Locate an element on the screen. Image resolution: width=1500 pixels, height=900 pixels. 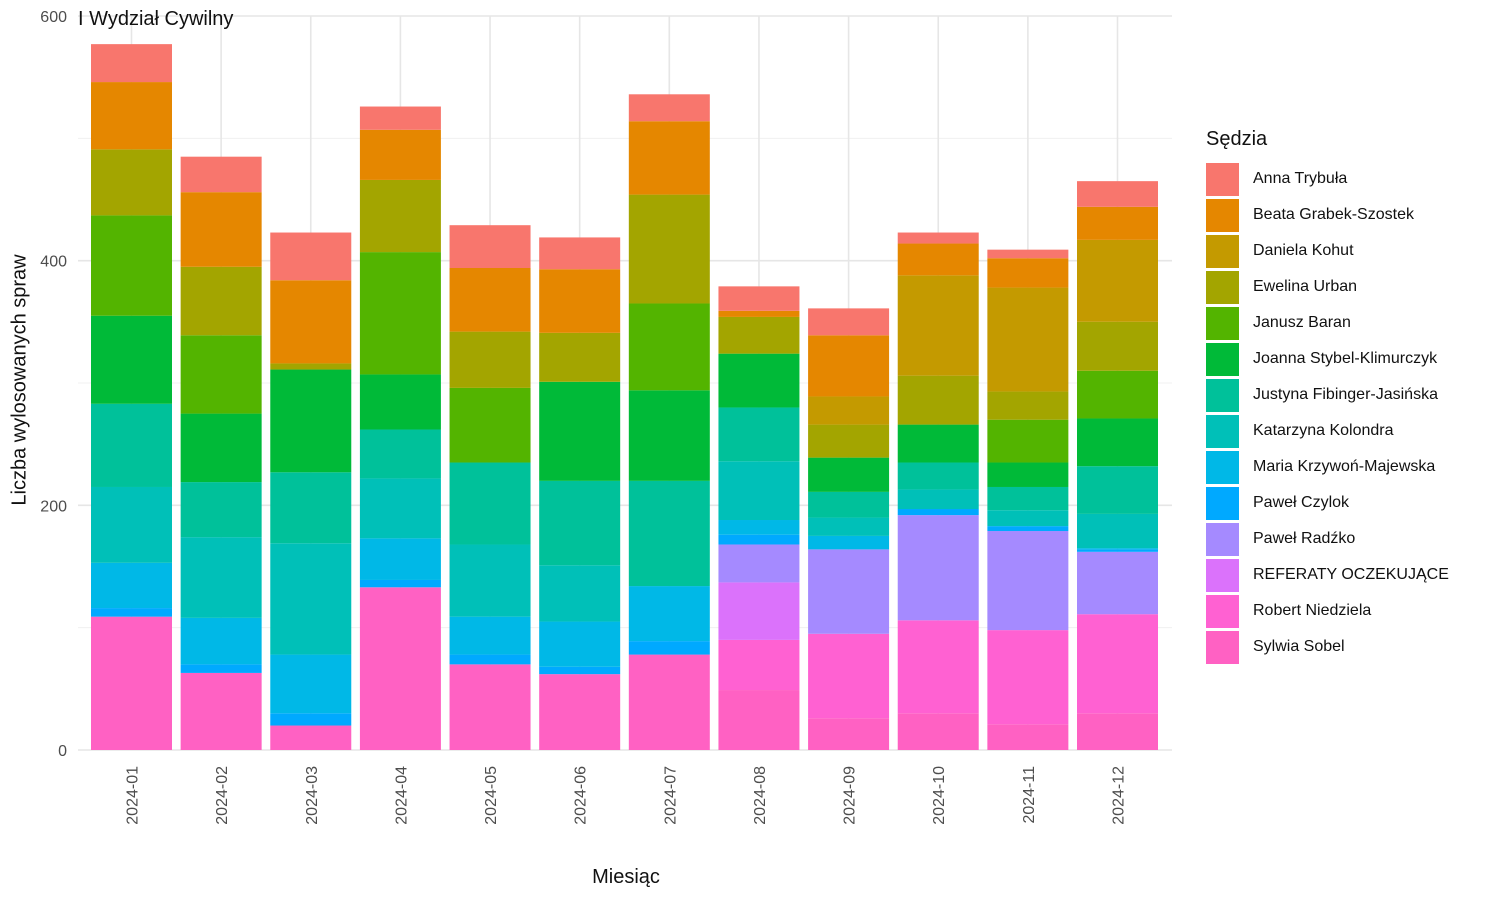
x-tick-label: 2024-09 is located at coordinates (850, 795).